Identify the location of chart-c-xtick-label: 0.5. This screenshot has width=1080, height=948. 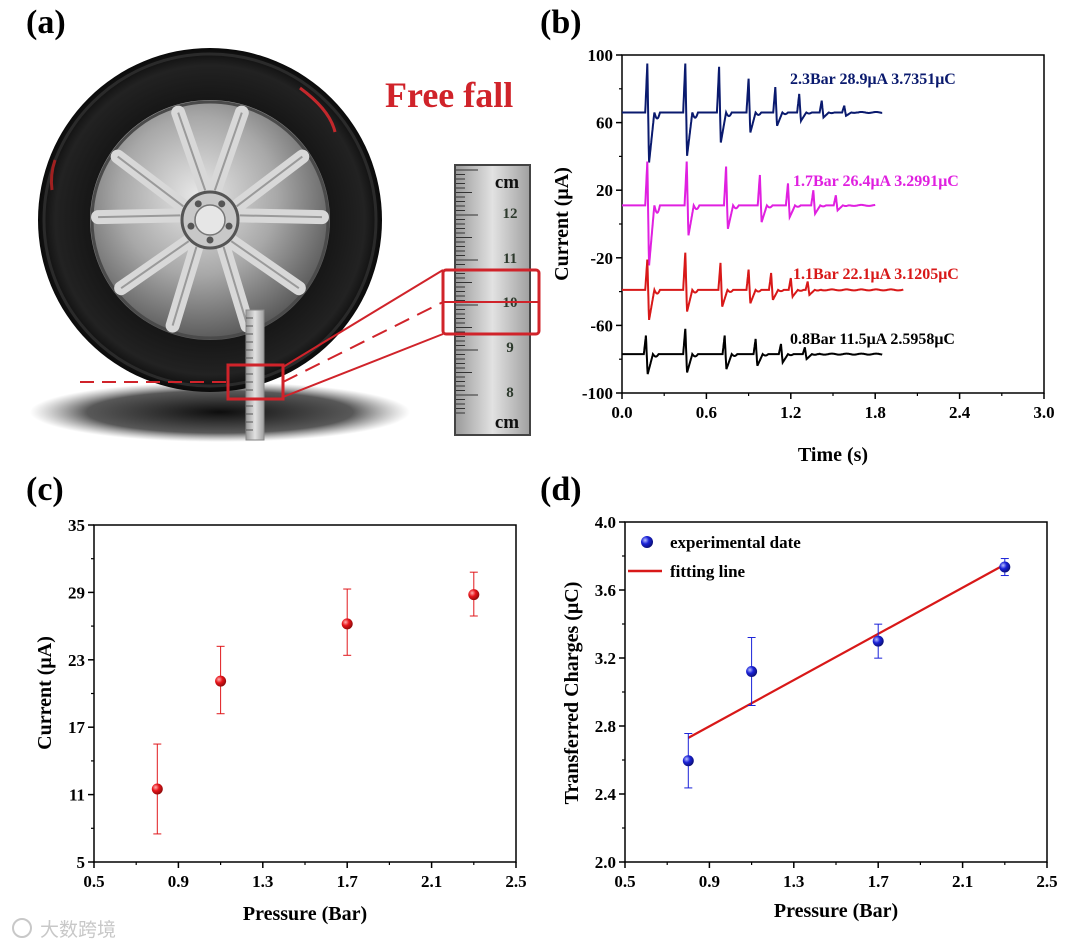
(93, 881).